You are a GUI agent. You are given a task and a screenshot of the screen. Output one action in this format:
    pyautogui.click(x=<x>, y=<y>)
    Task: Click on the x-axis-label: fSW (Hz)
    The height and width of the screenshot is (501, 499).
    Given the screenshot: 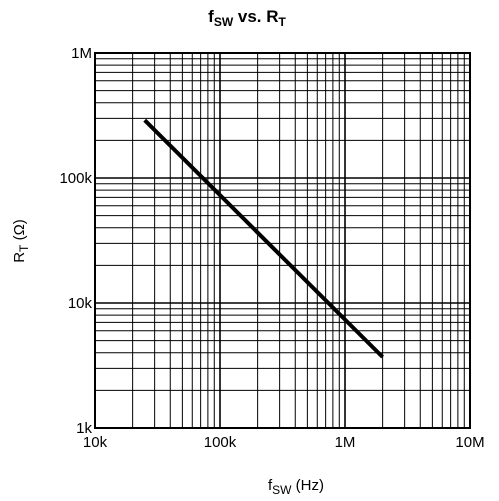 What is the action you would take?
    pyautogui.click(x=296, y=487)
    